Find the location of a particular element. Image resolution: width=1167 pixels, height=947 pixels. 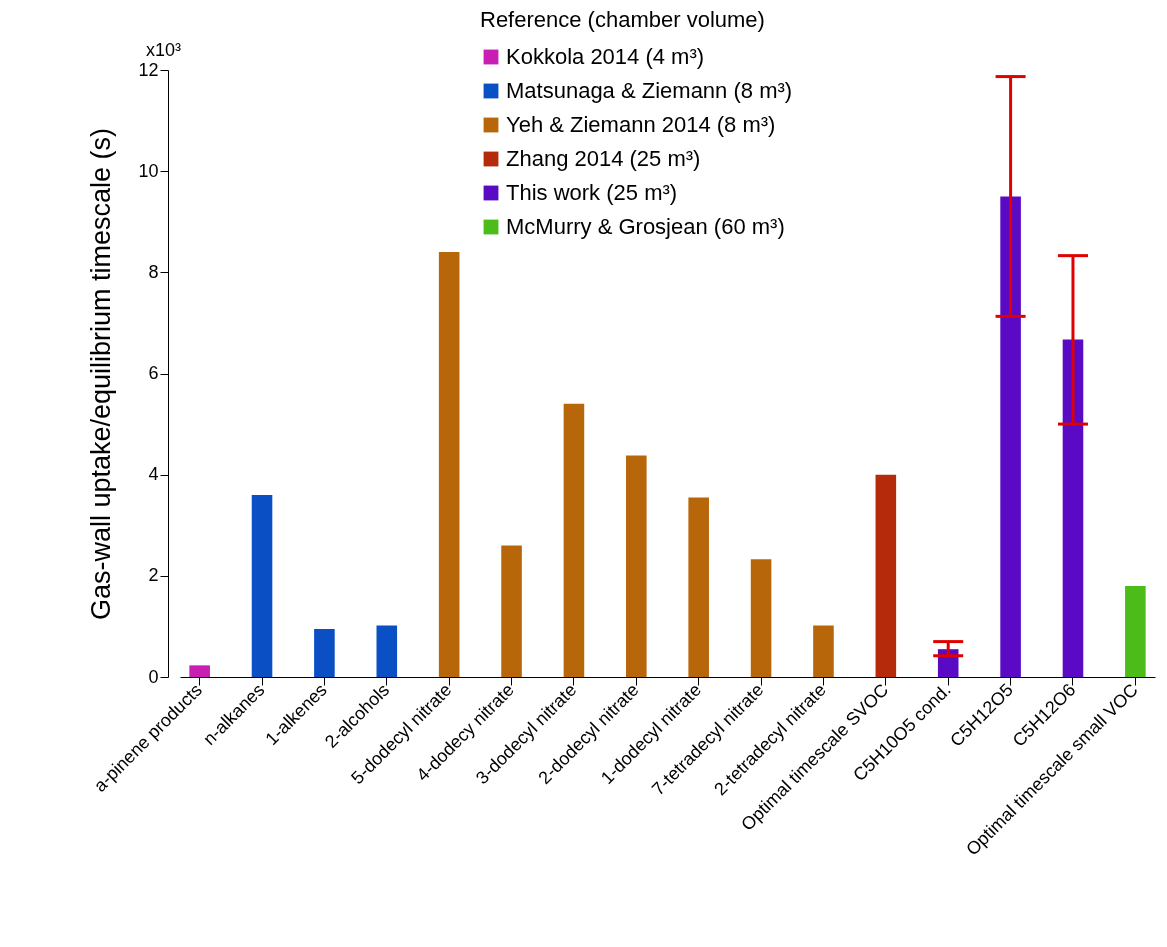

legend-label: Zhang 2014 (25 m³) is located at coordinates (603, 158).